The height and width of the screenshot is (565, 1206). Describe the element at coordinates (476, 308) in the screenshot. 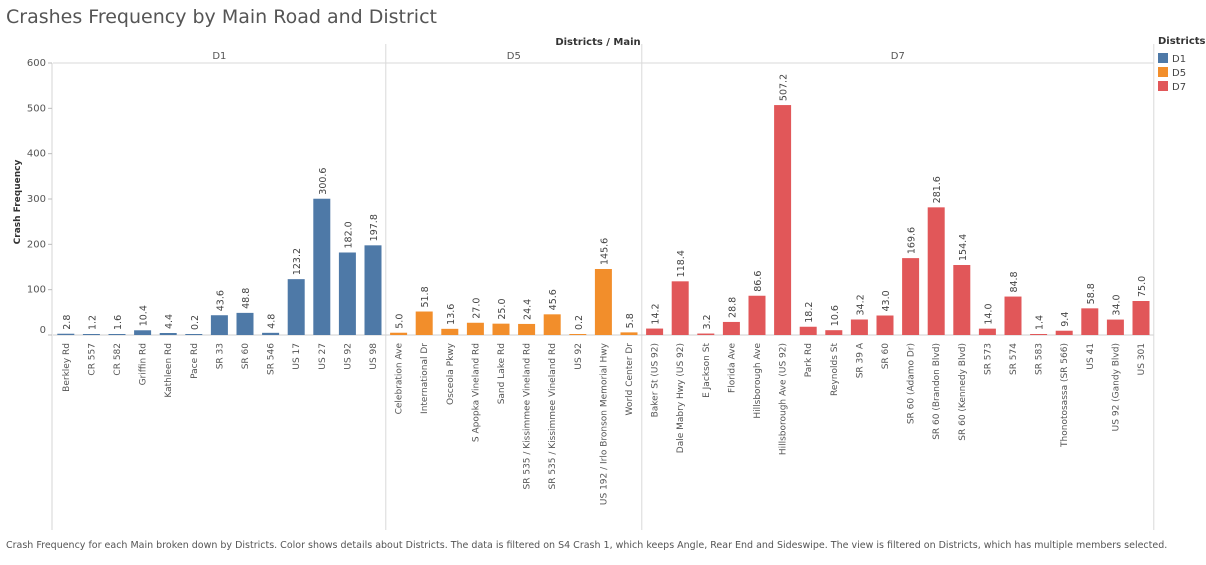

I see `data-label: 27.0` at that location.